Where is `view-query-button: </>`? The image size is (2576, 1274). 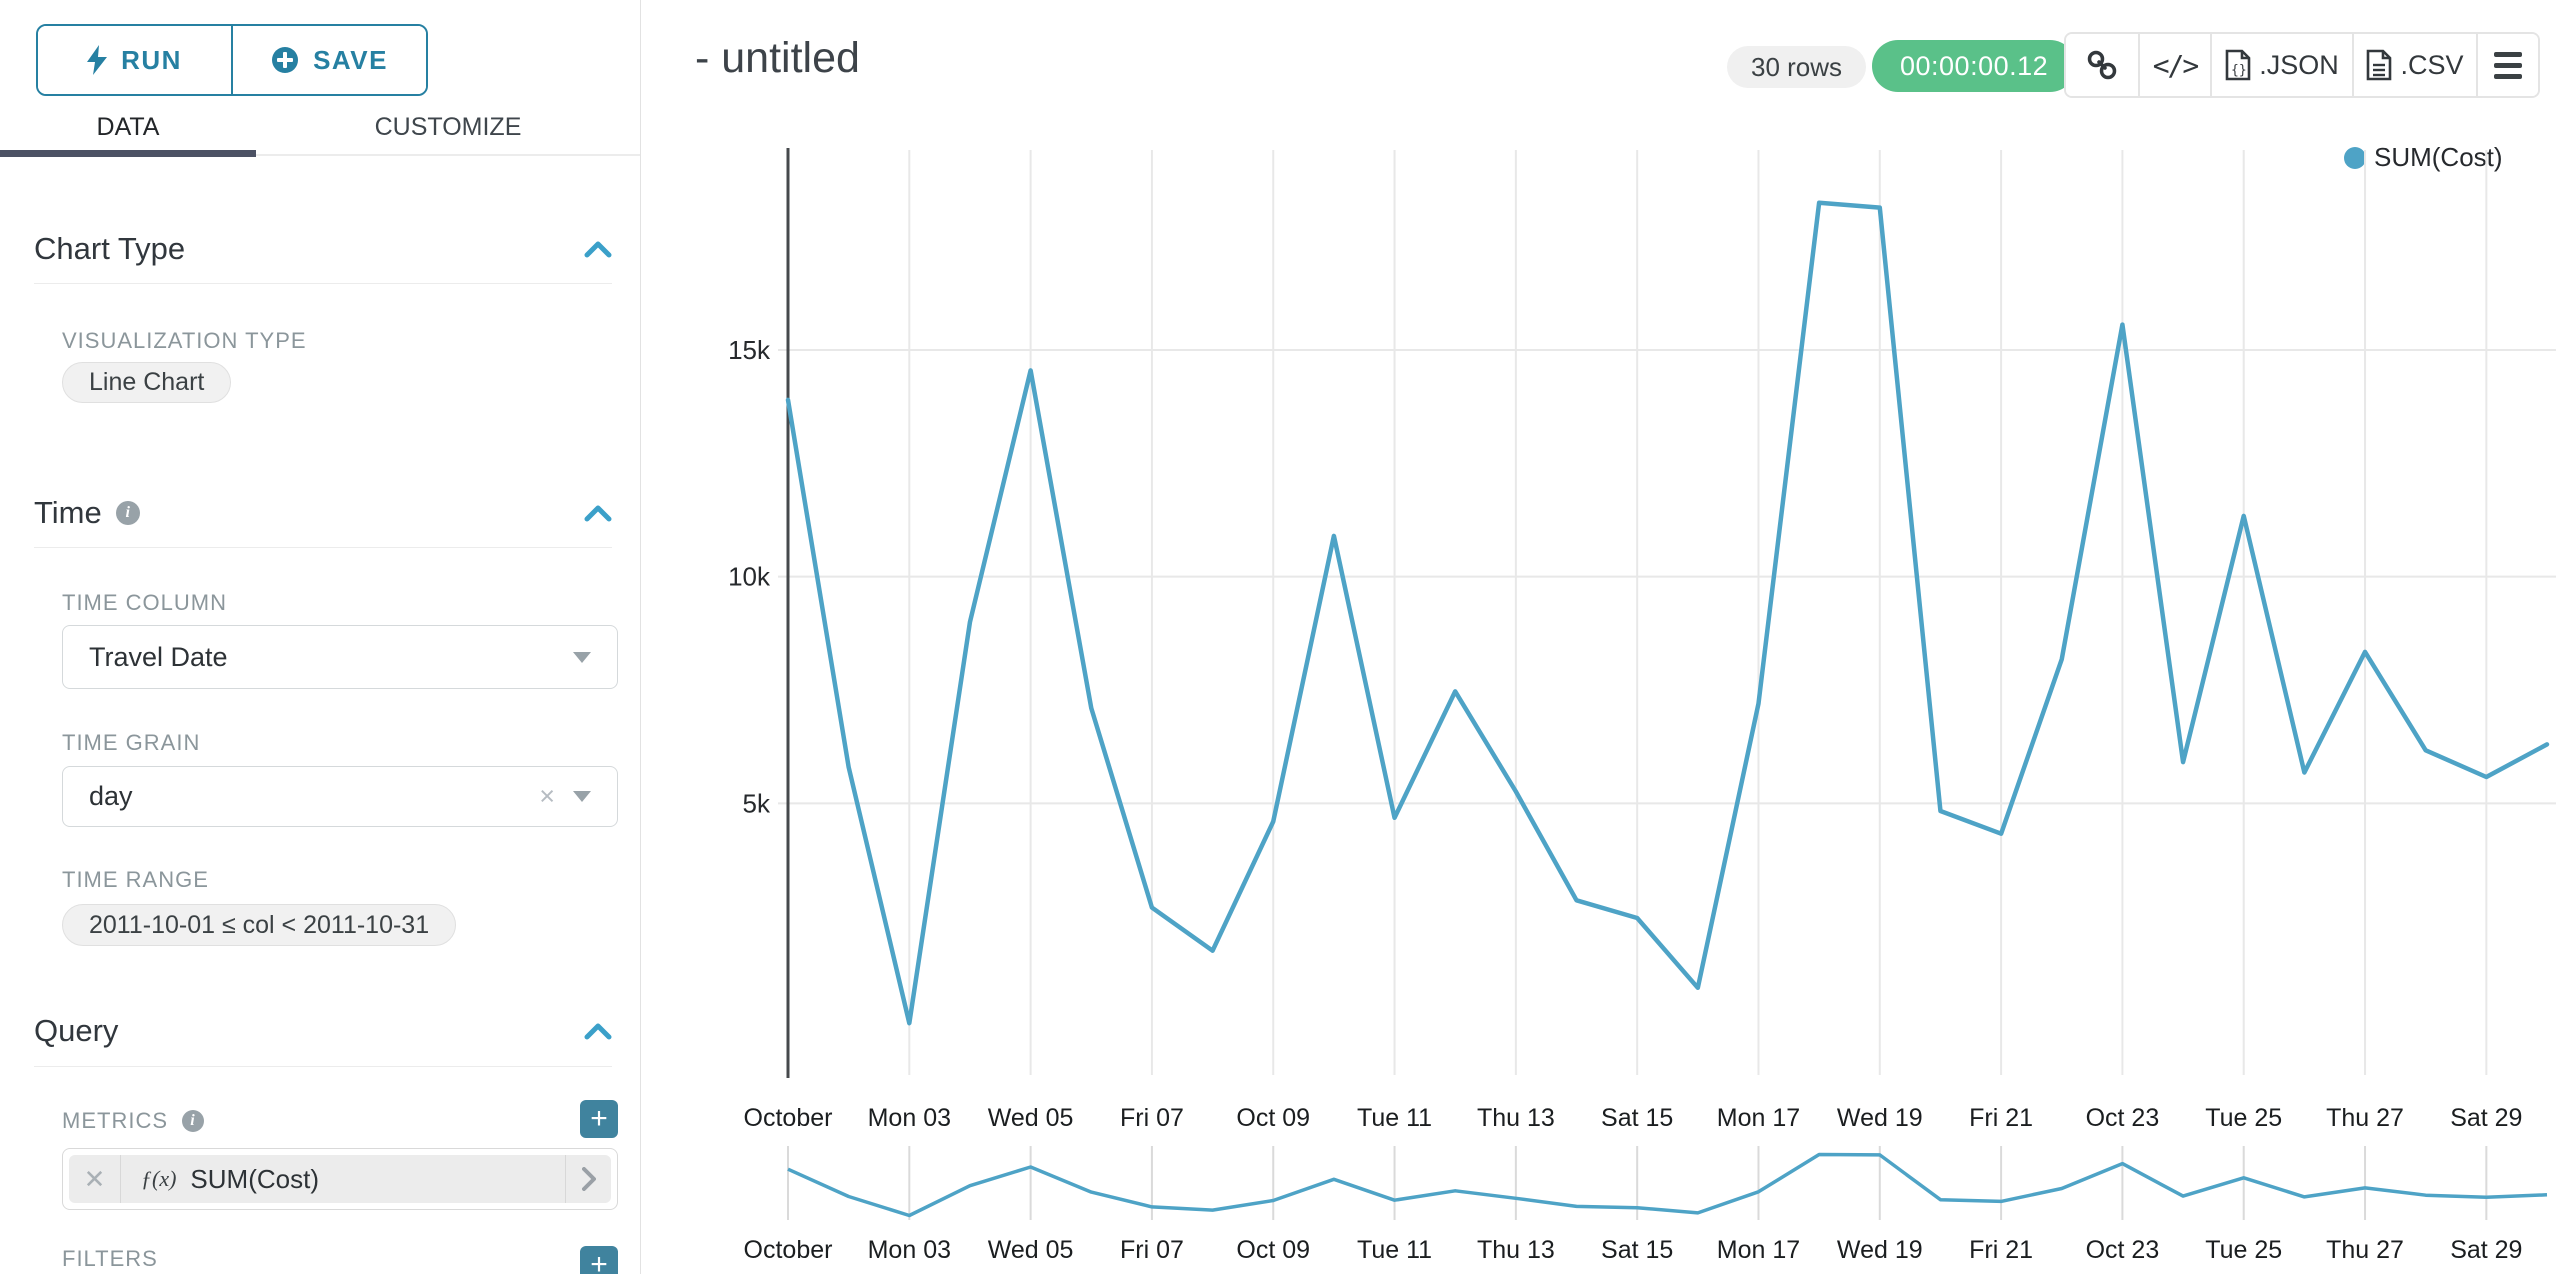 view-query-button: </> is located at coordinates (2174, 65).